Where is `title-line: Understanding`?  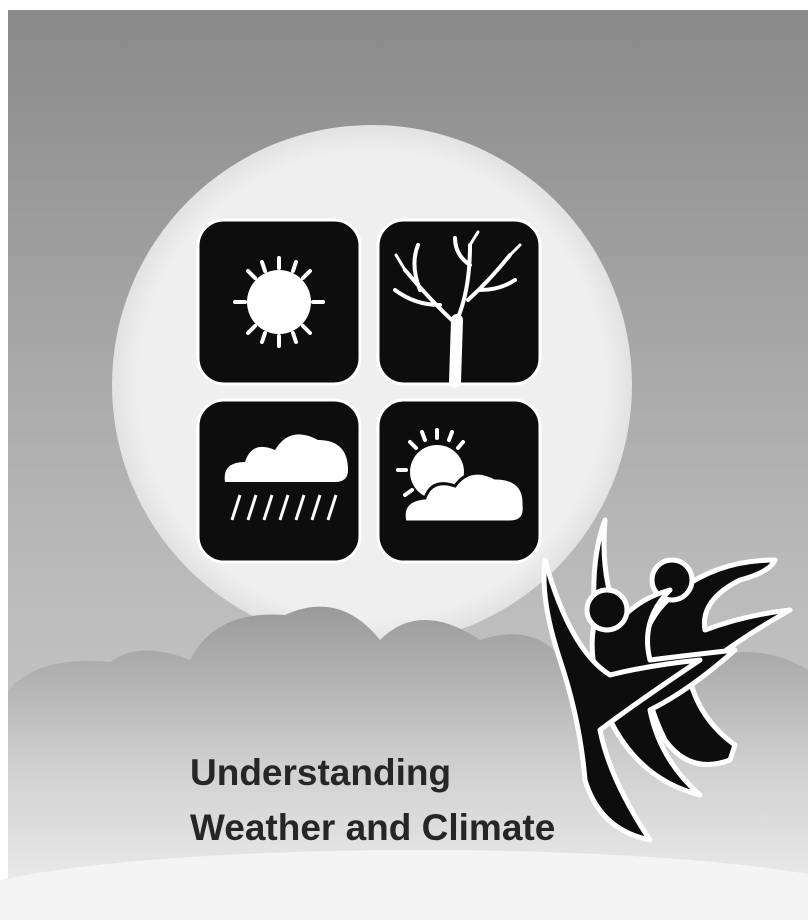
title-line: Understanding is located at coordinates (320, 772).